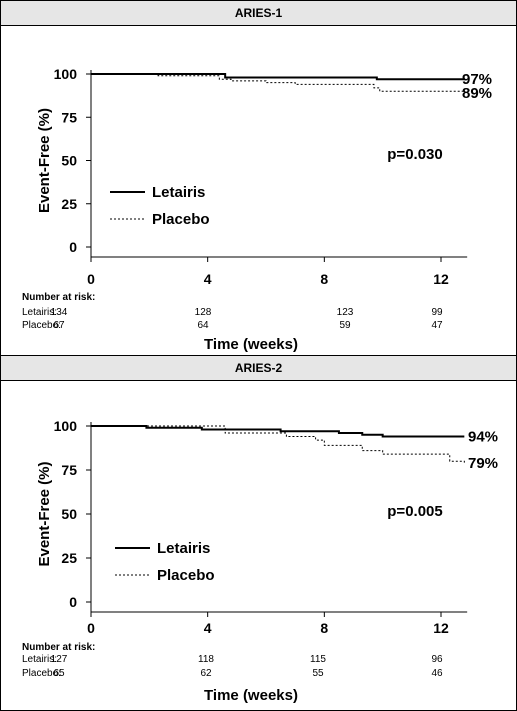 This screenshot has height=711, width=517. Describe the element at coordinates (477, 79) in the screenshot. I see `end-label-letairis: 97%` at that location.